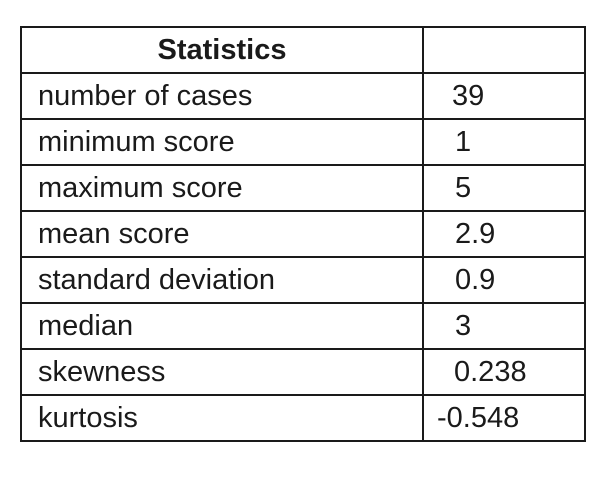 The image size is (609, 489). I want to click on row-value: 2.9, so click(504, 234).